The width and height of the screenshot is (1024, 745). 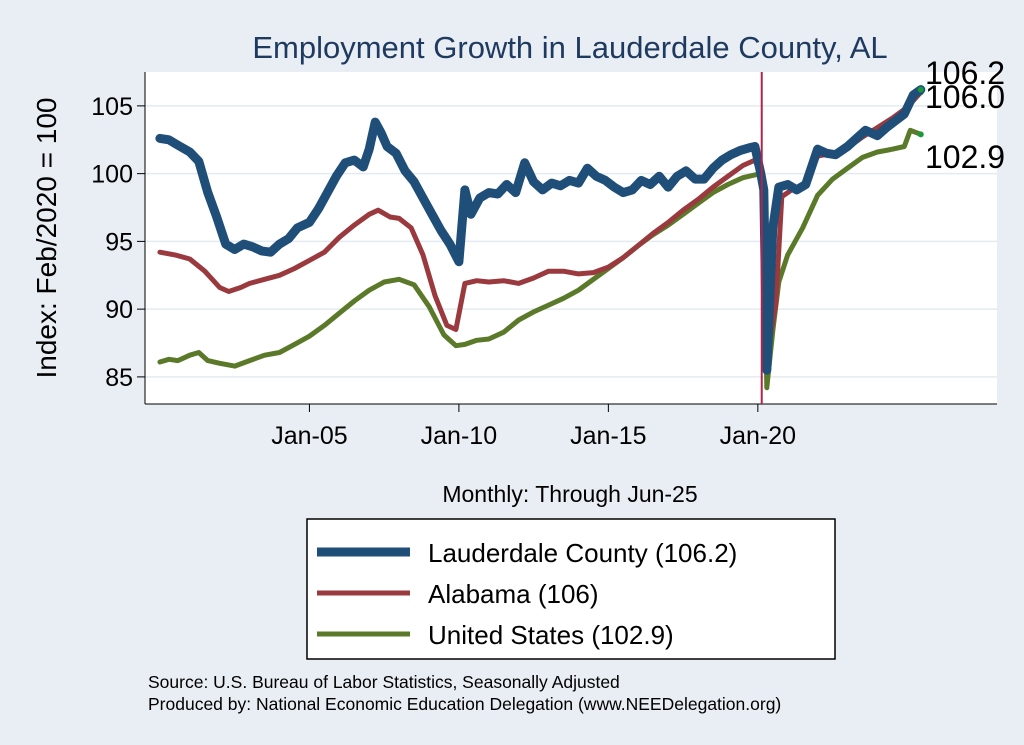 What do you see at coordinates (965, 73) in the screenshot?
I see `end-label-lauderdale-county: 106.2` at bounding box center [965, 73].